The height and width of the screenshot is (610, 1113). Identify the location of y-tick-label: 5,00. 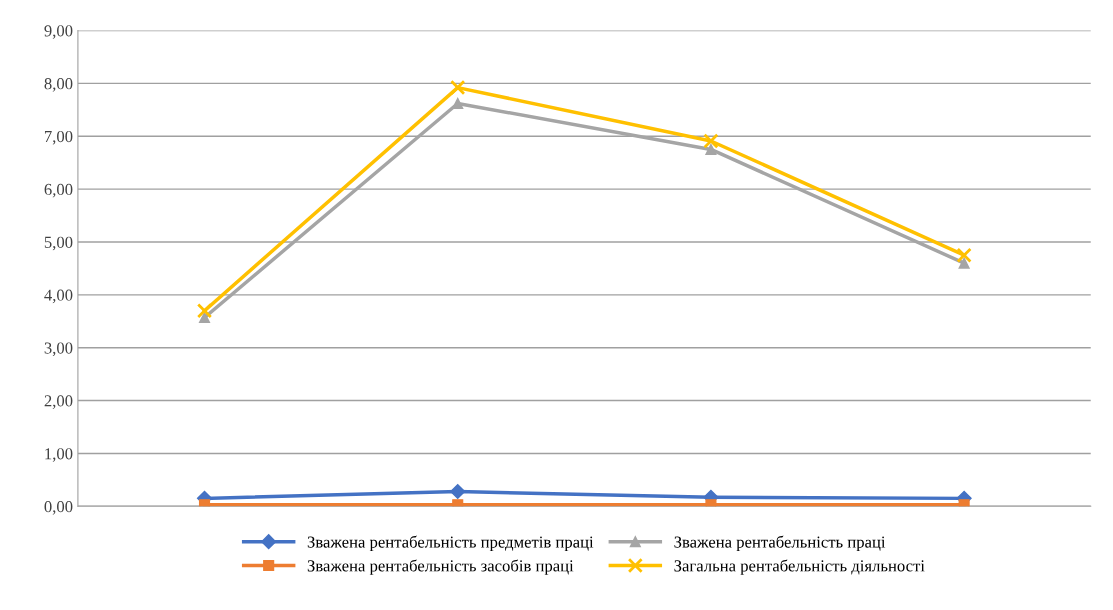
(58, 243).